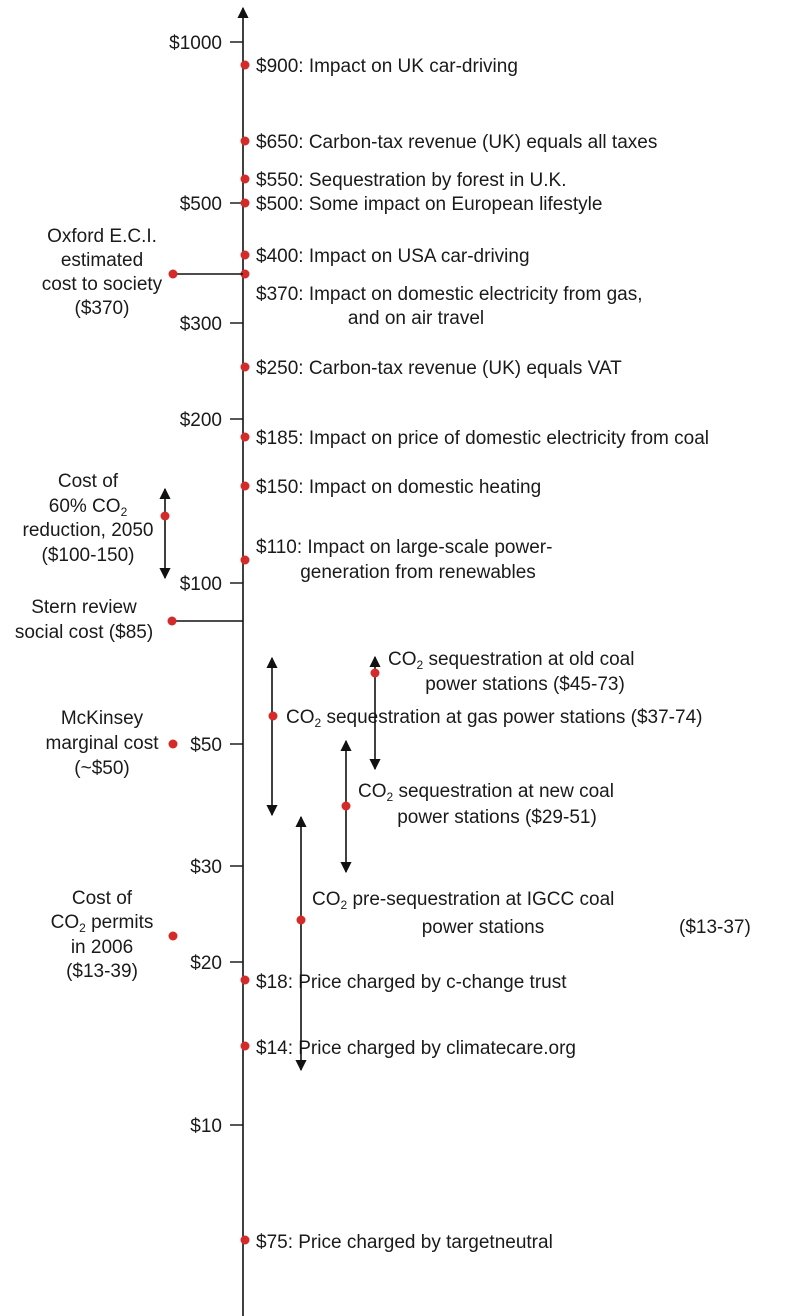  I want to click on tick-20: $20, so click(216, 963).